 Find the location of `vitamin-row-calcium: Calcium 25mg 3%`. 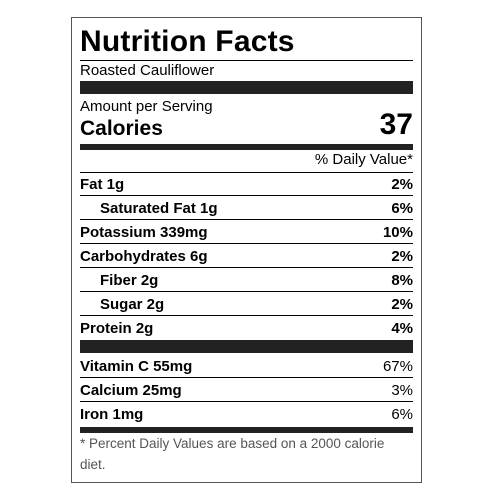

vitamin-row-calcium: Calcium 25mg 3% is located at coordinates (246, 390).